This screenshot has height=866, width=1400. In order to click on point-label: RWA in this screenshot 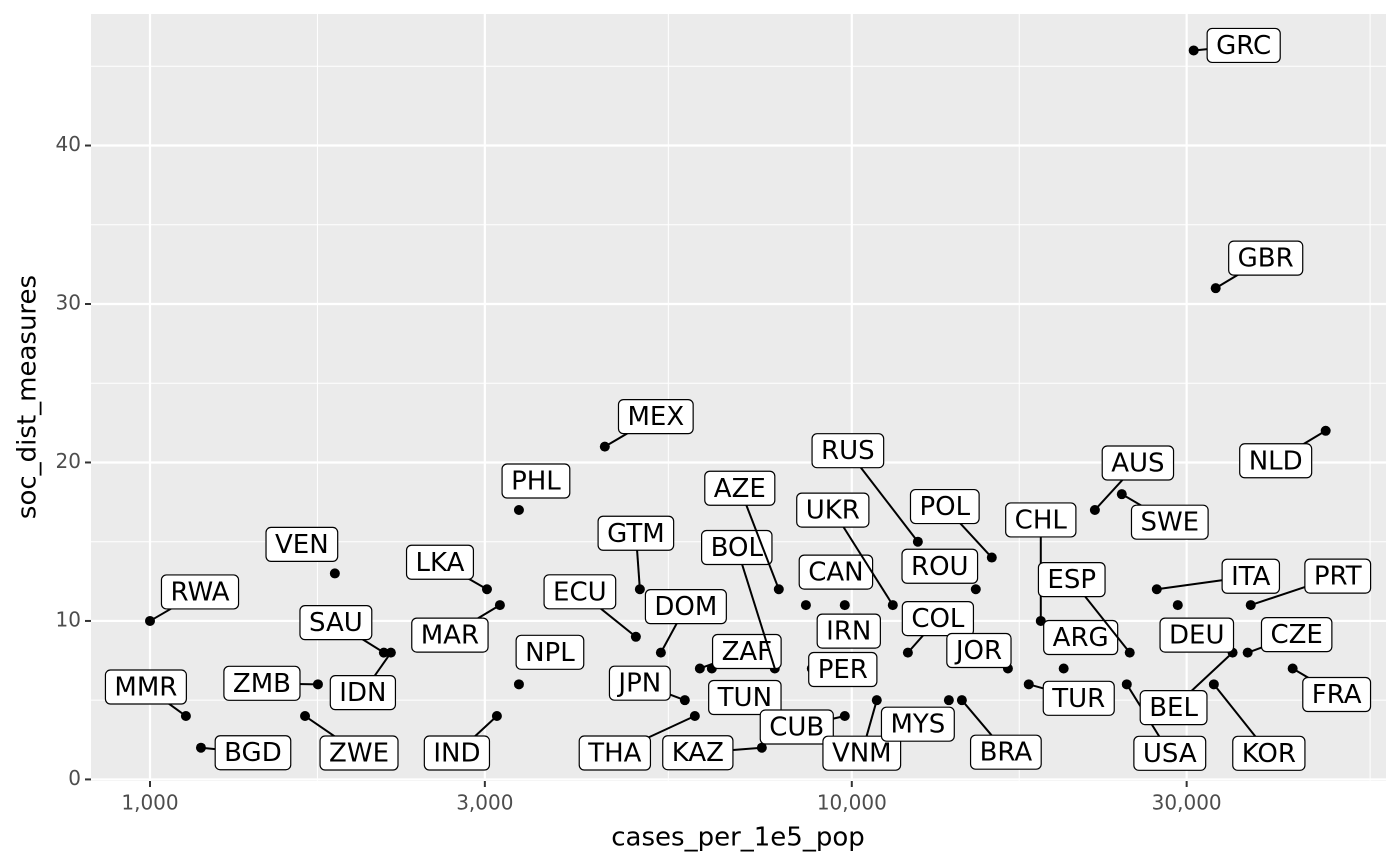, I will do `click(200, 592)`.